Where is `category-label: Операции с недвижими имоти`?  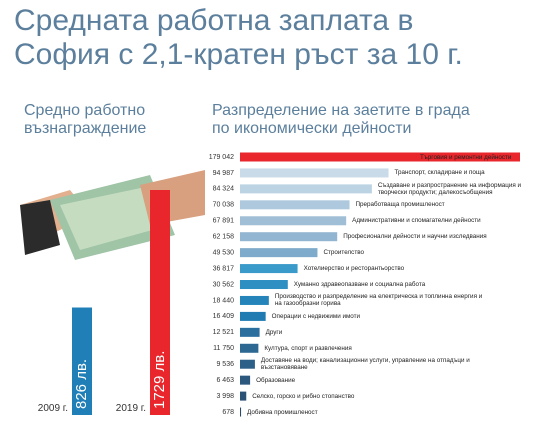 category-label: Операции с недвижими имоти is located at coordinates (316, 316).